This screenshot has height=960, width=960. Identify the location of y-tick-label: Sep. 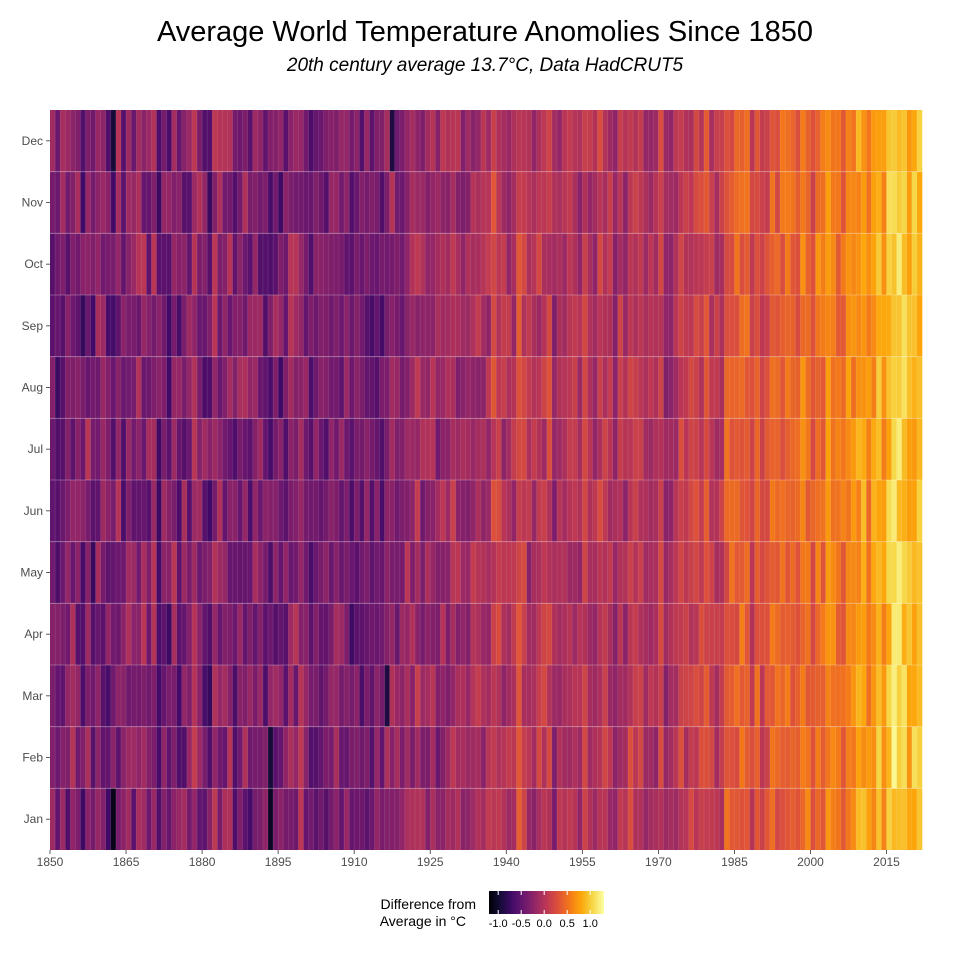
(33, 326).